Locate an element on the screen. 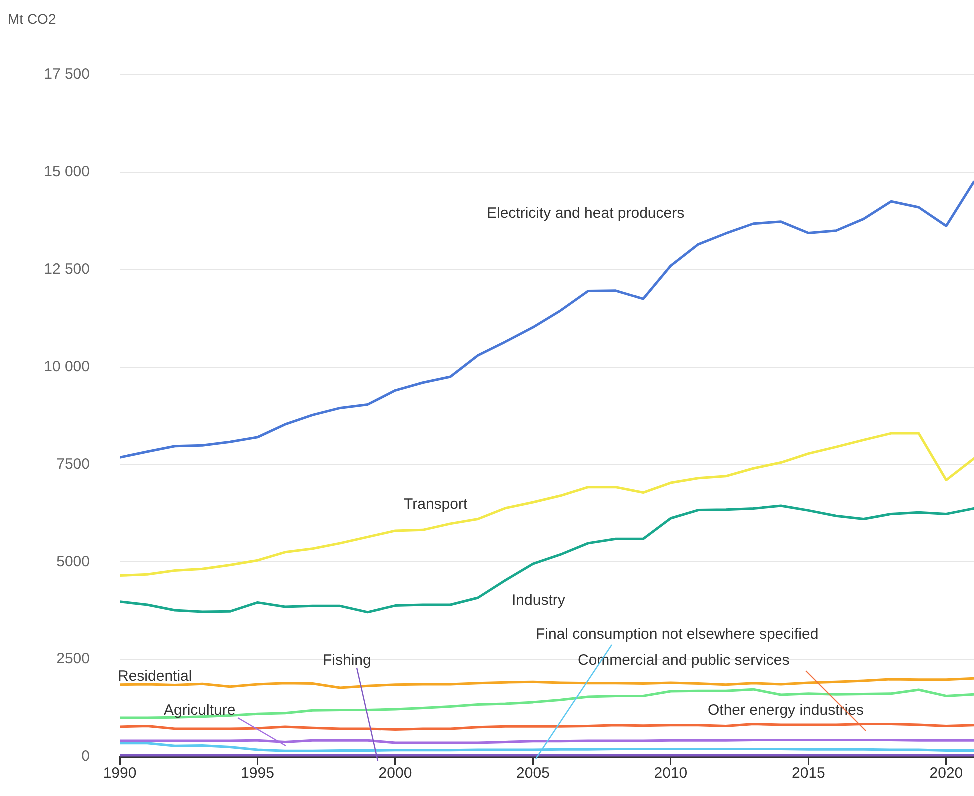 The height and width of the screenshot is (796, 974). series-label: Agriculture is located at coordinates (200, 711).